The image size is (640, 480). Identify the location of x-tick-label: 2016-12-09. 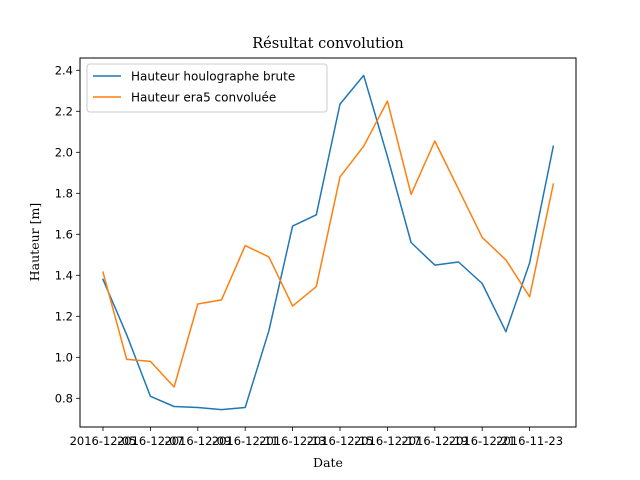
(197, 441).